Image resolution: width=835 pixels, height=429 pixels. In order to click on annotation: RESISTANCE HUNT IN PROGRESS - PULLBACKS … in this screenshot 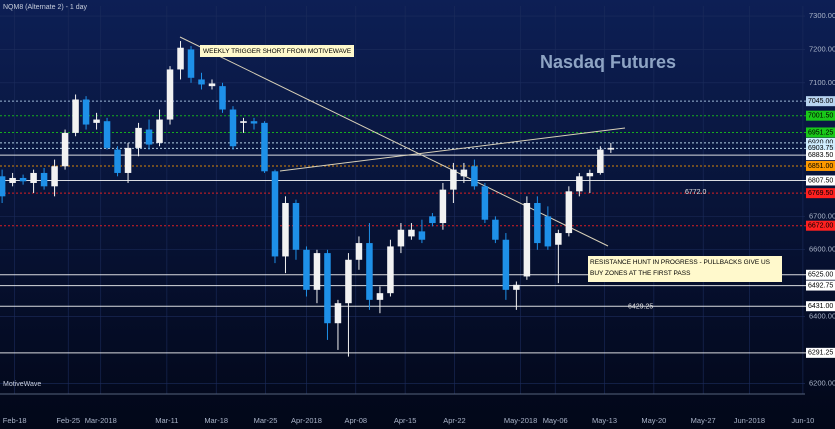, I will do `click(680, 268)`.